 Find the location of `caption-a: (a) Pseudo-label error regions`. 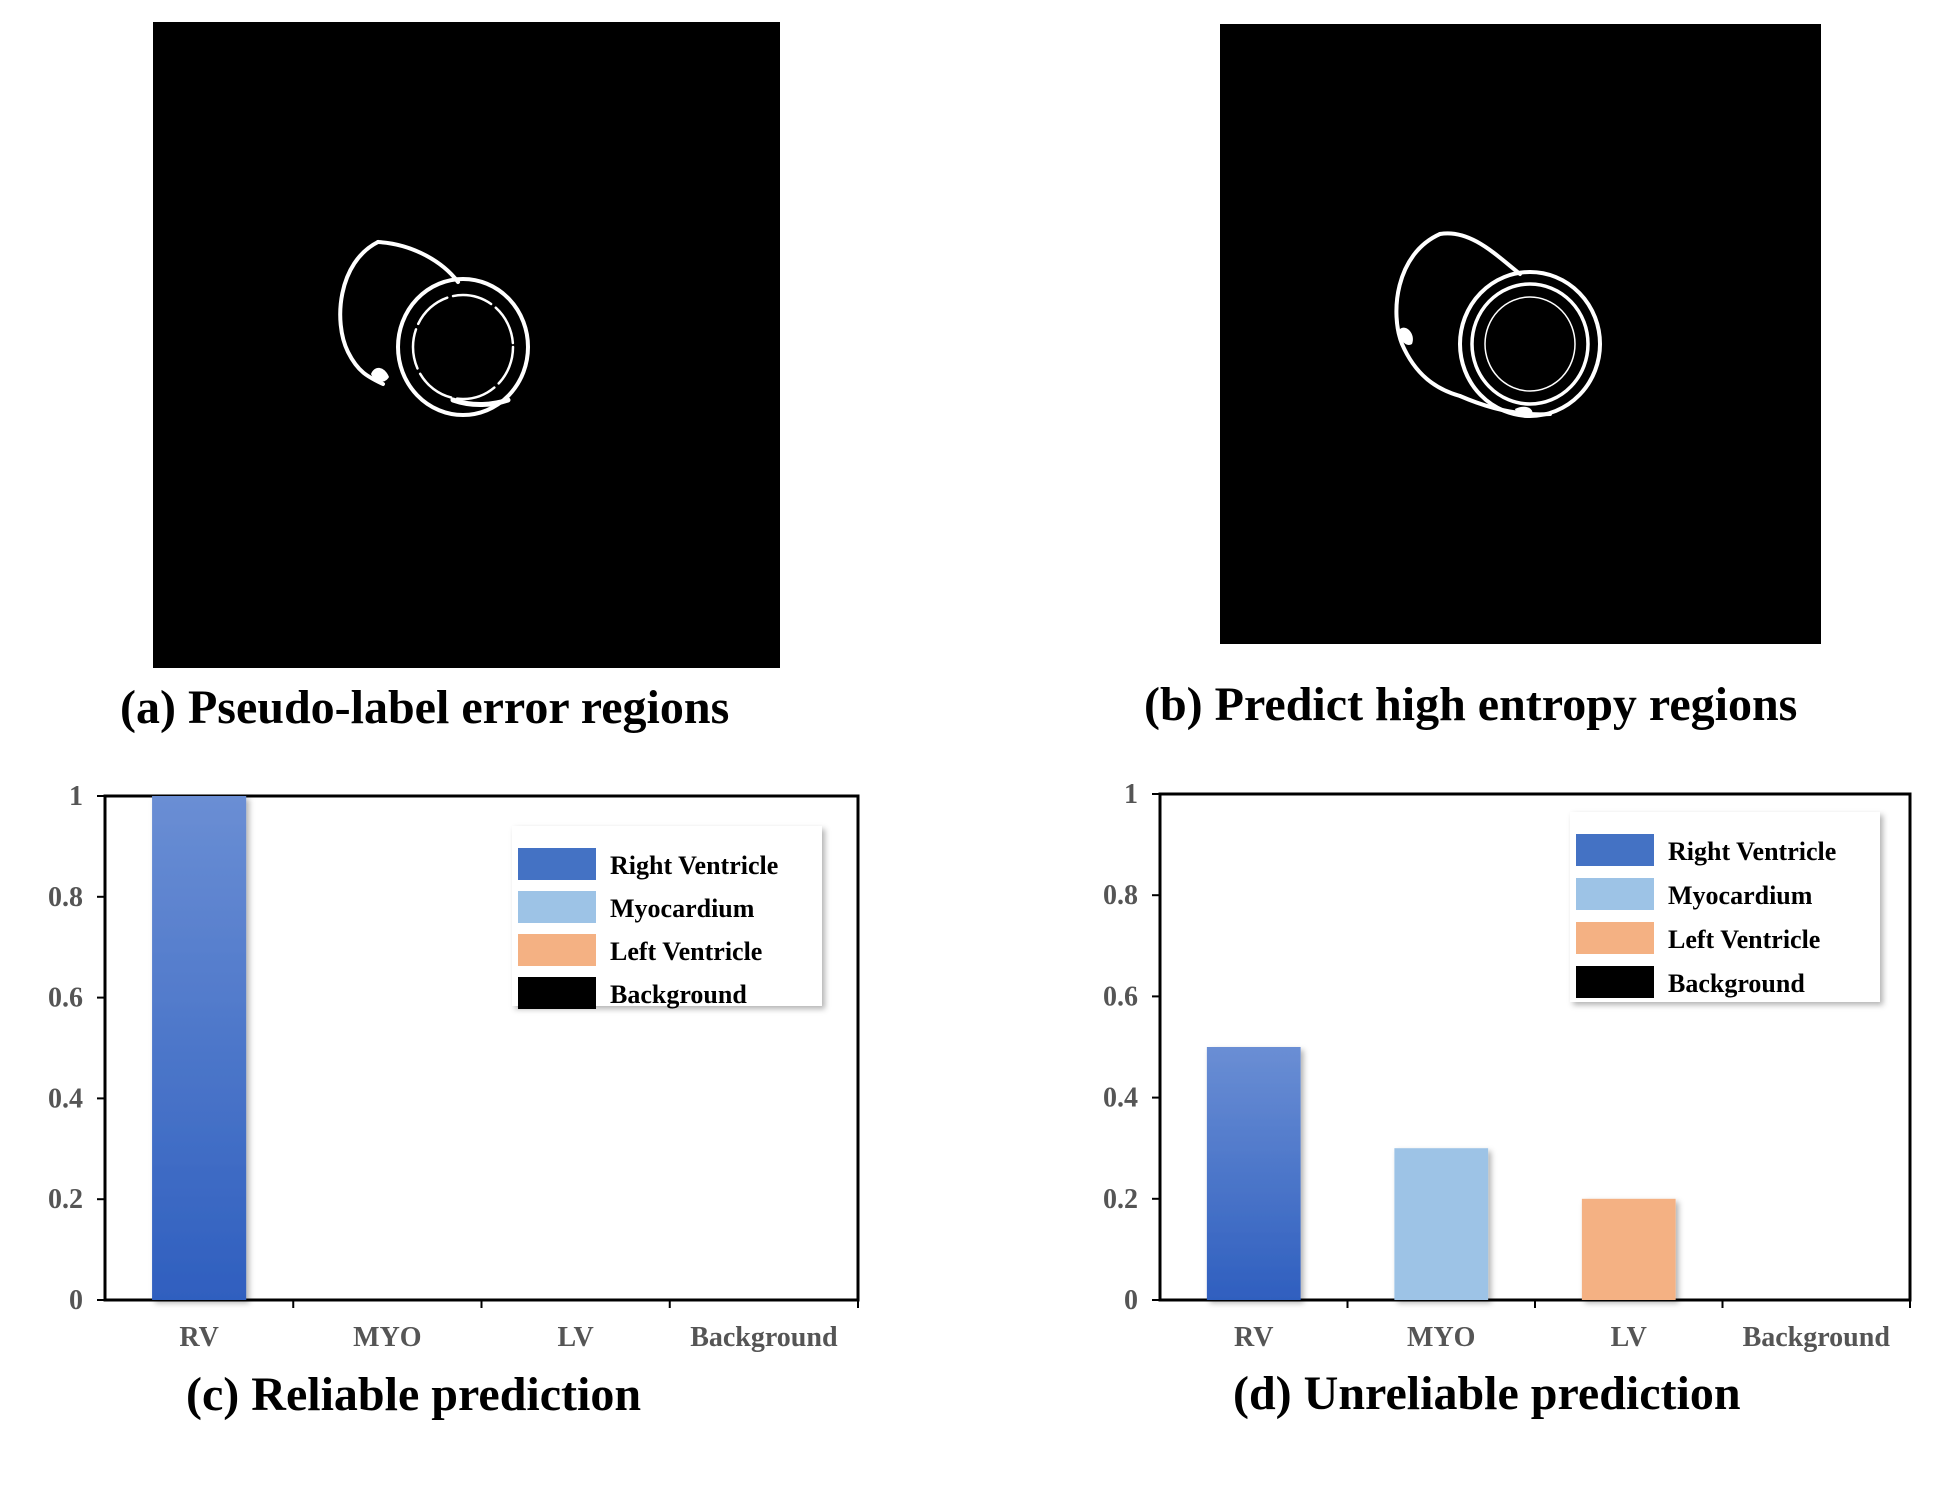

caption-a: (a) Pseudo-label error regions is located at coordinates (425, 707).